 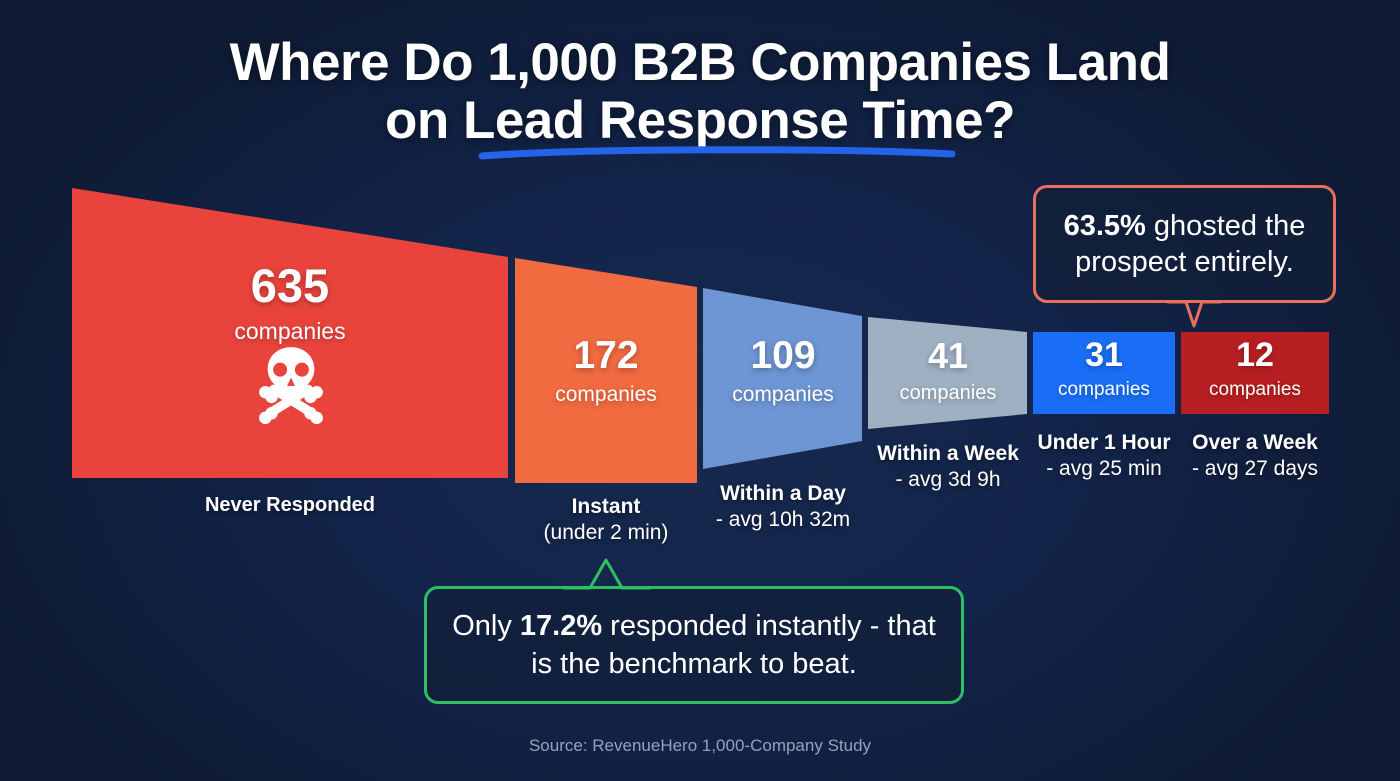 I want to click on category-label-under-1-hour: Under 1 Hour - avg 25 min, so click(x=1104, y=456).